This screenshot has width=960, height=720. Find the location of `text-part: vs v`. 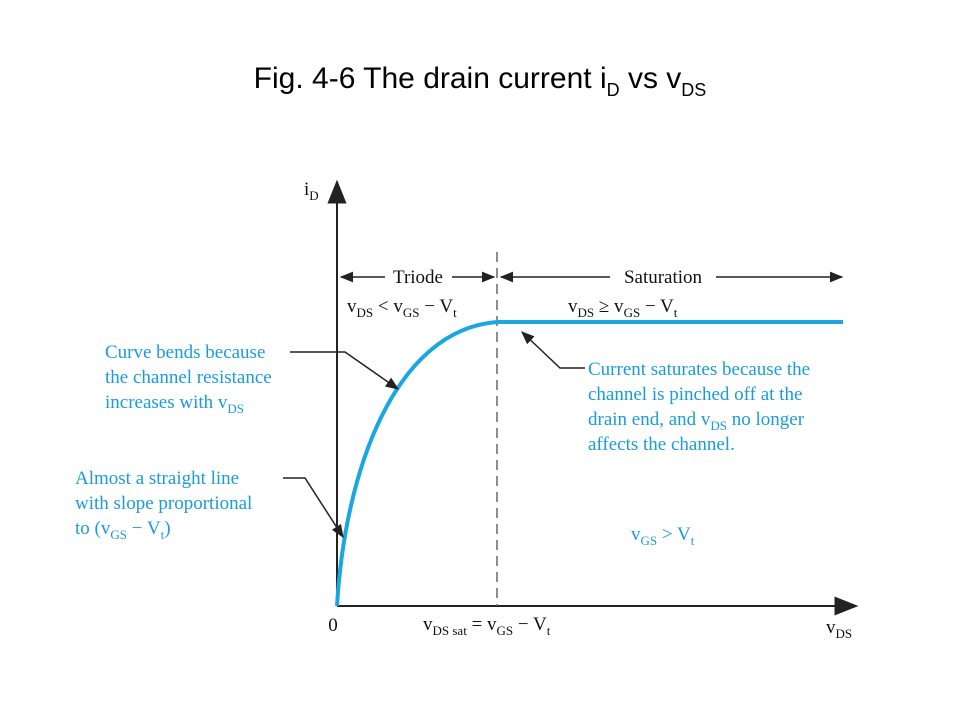

text-part: vs v is located at coordinates (651, 78).